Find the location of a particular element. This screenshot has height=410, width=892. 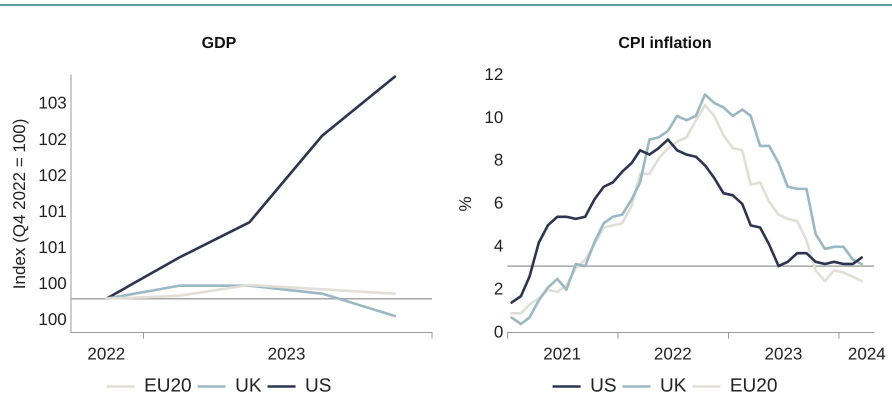

y-axis-title: % is located at coordinates (465, 204).